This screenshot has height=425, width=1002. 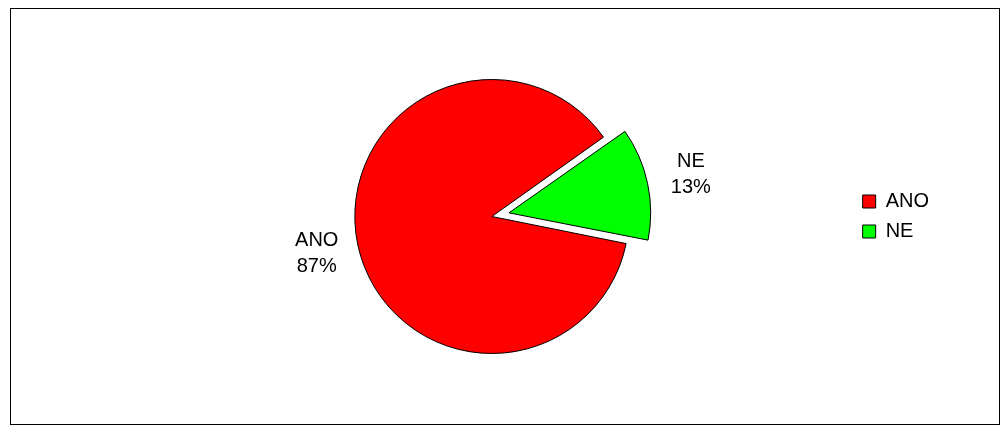 What do you see at coordinates (317, 239) in the screenshot?
I see `slice-label: ANO` at bounding box center [317, 239].